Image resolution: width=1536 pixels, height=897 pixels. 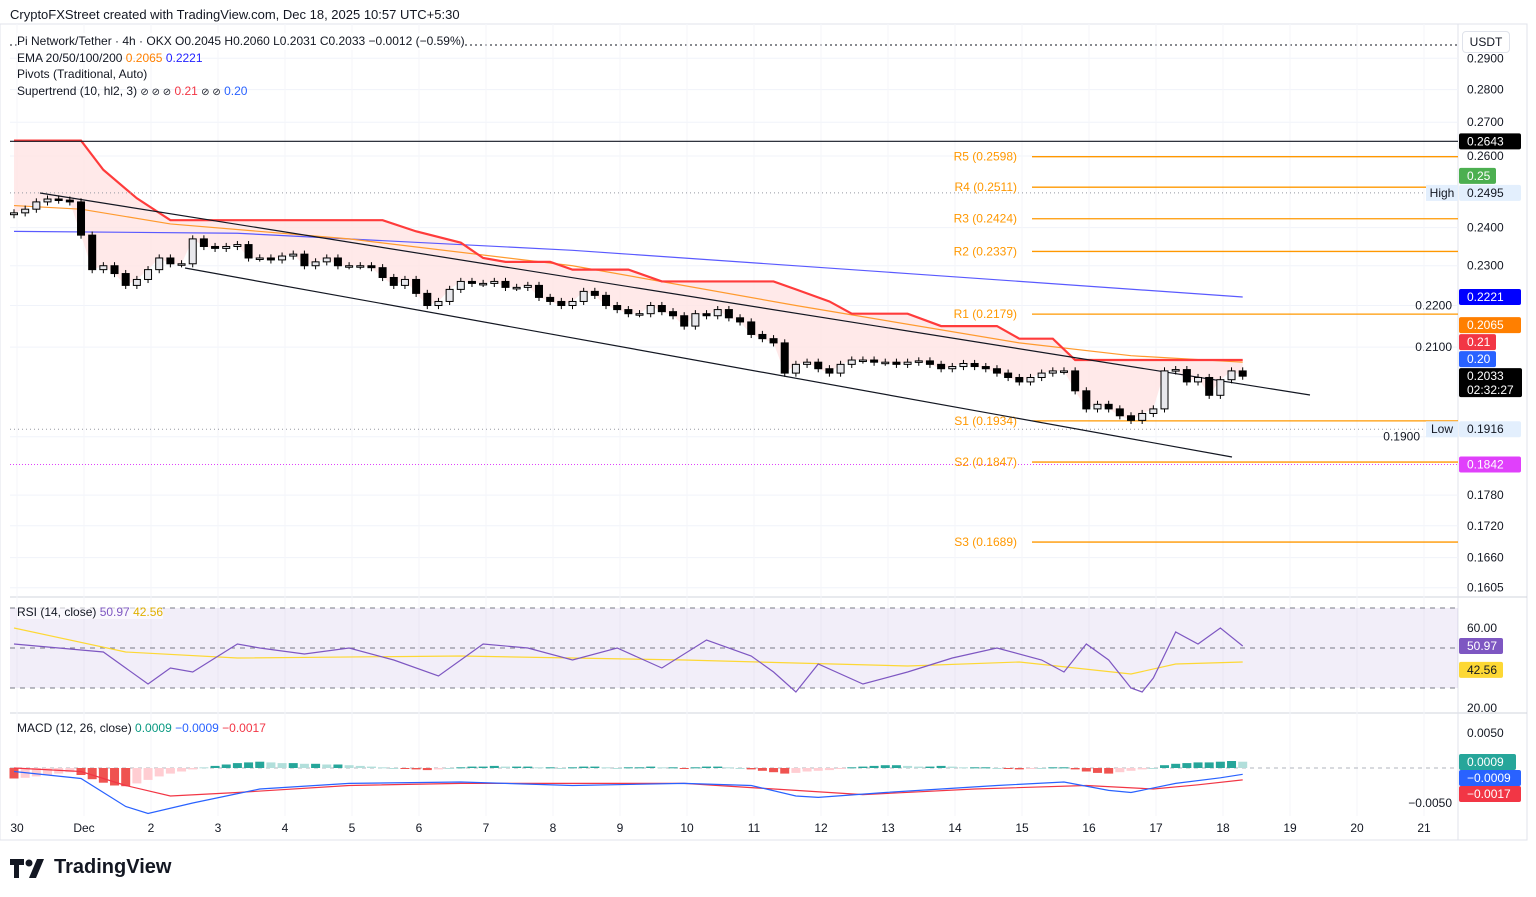 What do you see at coordinates (1442, 192) in the screenshot?
I see `high-label-bg` at bounding box center [1442, 192].